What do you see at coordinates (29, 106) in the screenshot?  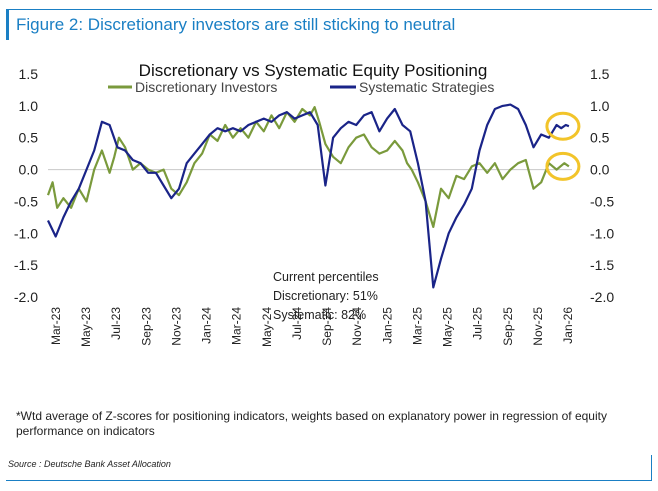 I see `y-tick-left-1: 1.0` at bounding box center [29, 106].